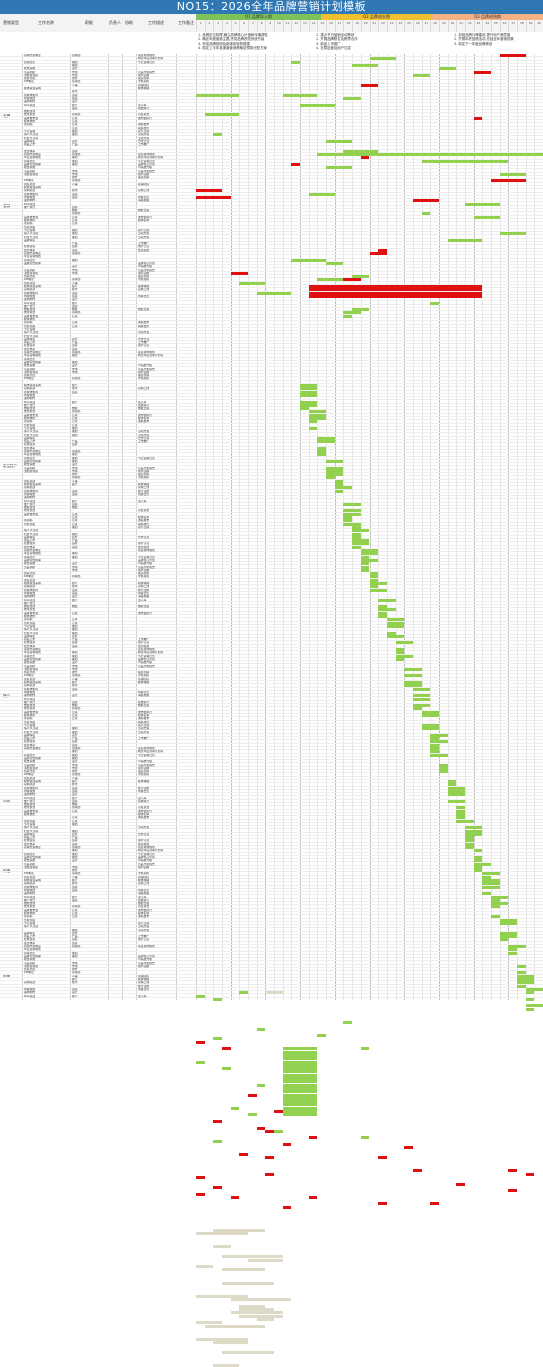  What do you see at coordinates (337, 48) in the screenshot?
I see `phase-note-line: 4. 社群运营及用户沉淀` at bounding box center [337, 48].